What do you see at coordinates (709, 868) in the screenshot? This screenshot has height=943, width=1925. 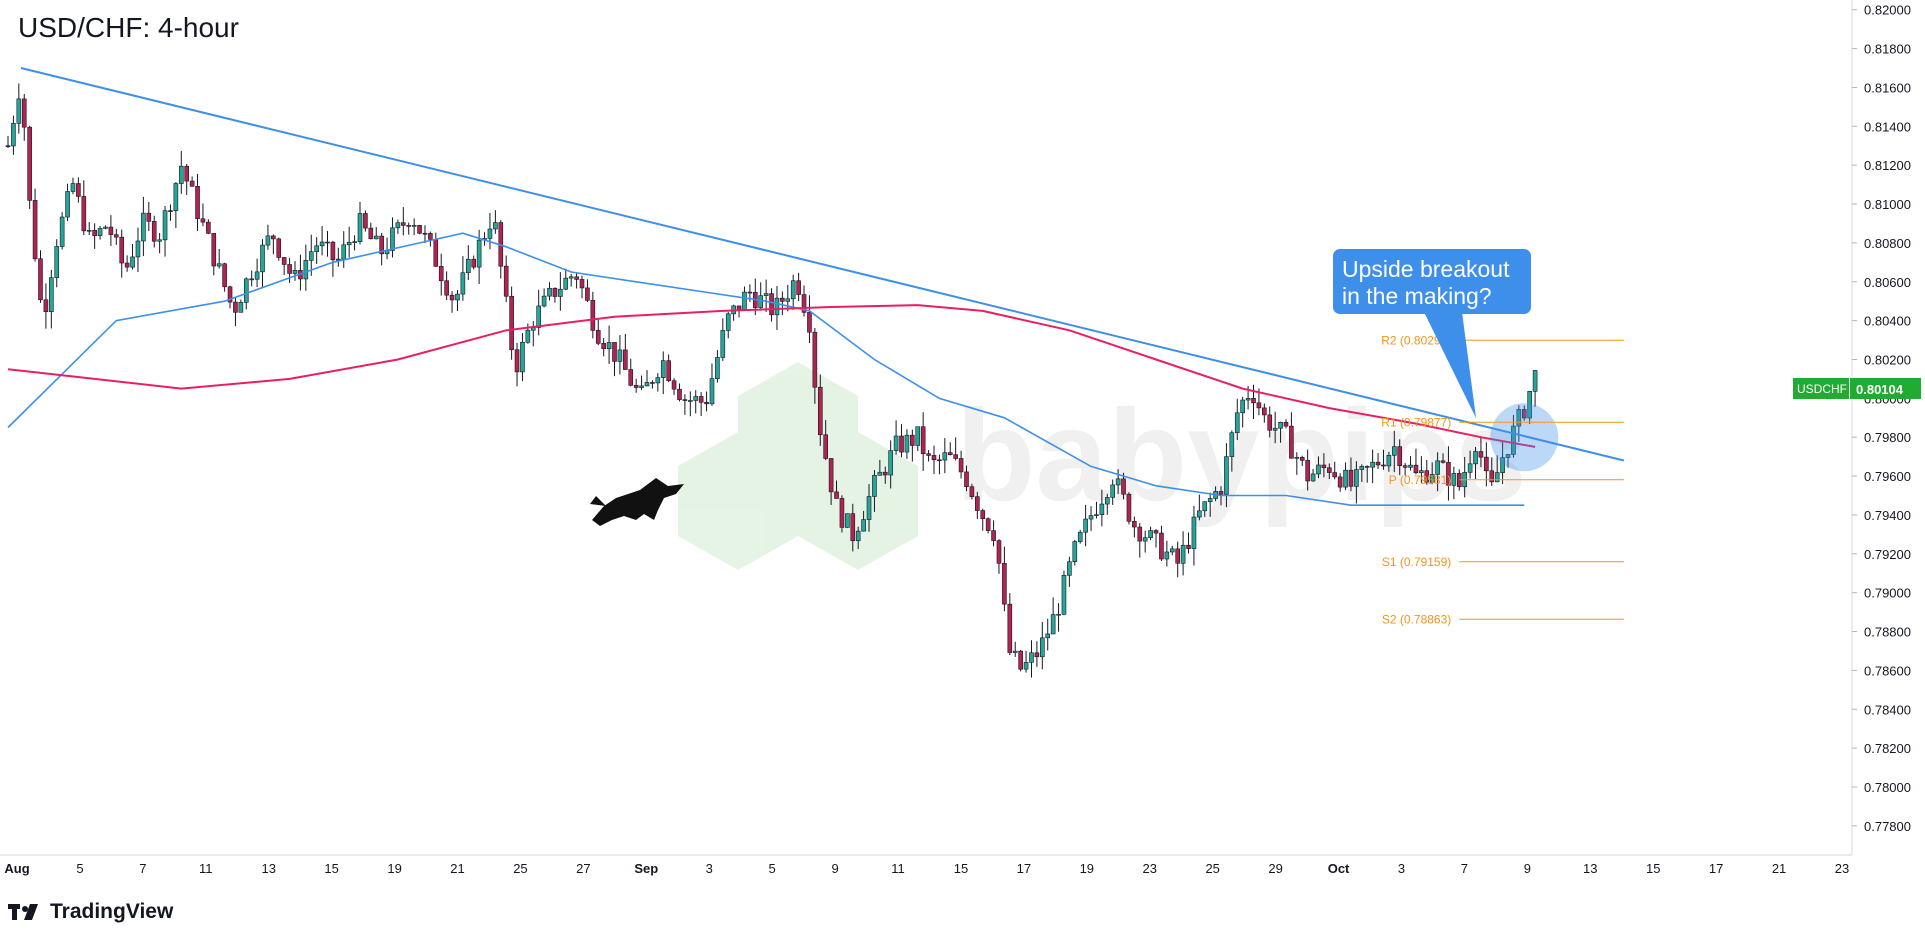 I see `time-tick-label: 3` at bounding box center [709, 868].